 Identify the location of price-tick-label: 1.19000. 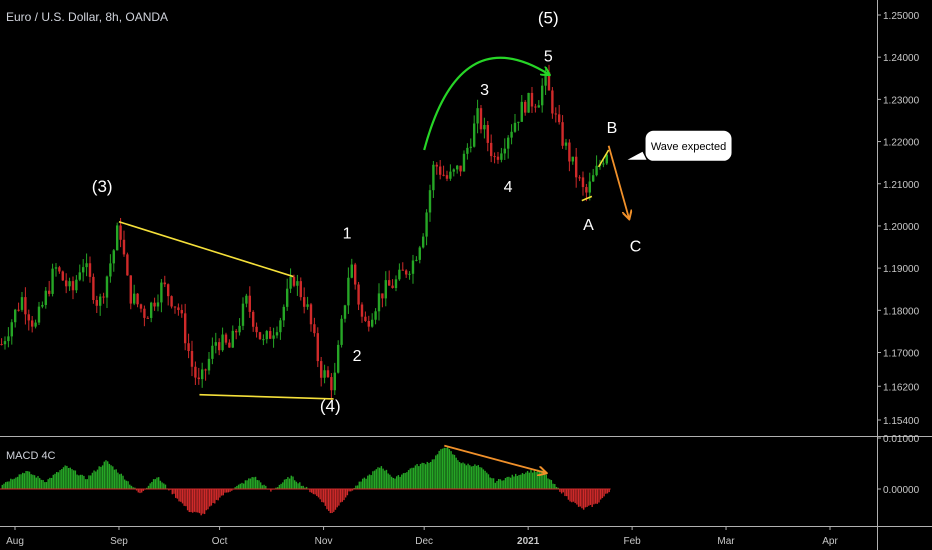
(901, 269).